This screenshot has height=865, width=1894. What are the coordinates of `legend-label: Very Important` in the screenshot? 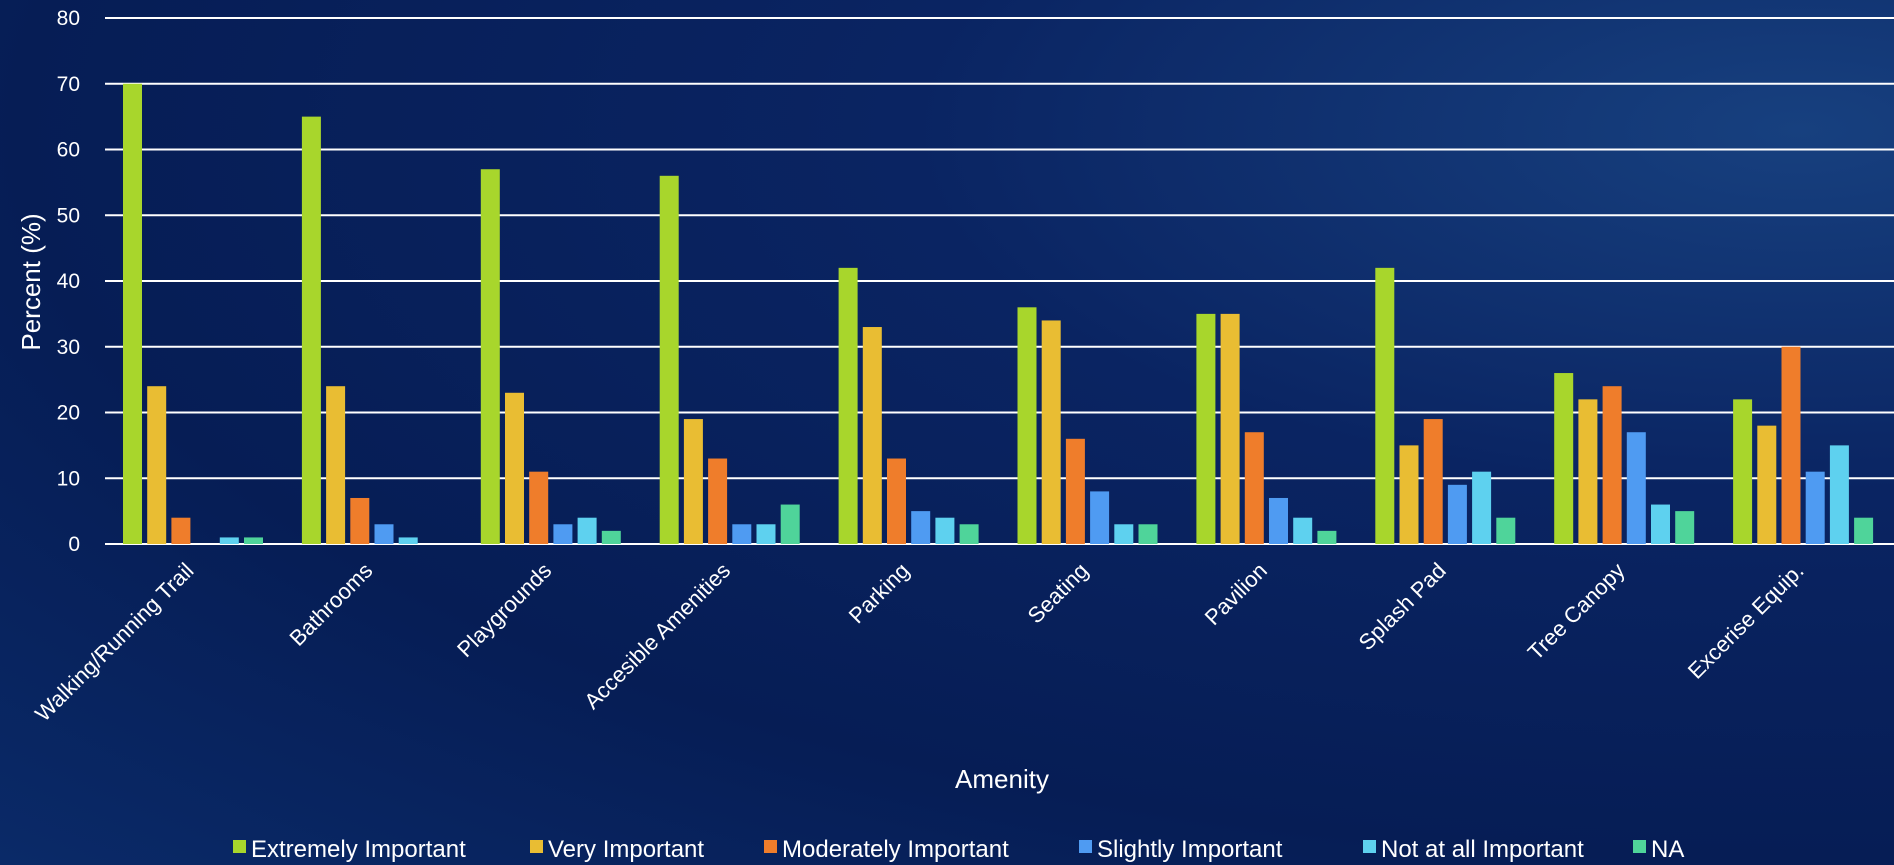 It's located at (626, 849).